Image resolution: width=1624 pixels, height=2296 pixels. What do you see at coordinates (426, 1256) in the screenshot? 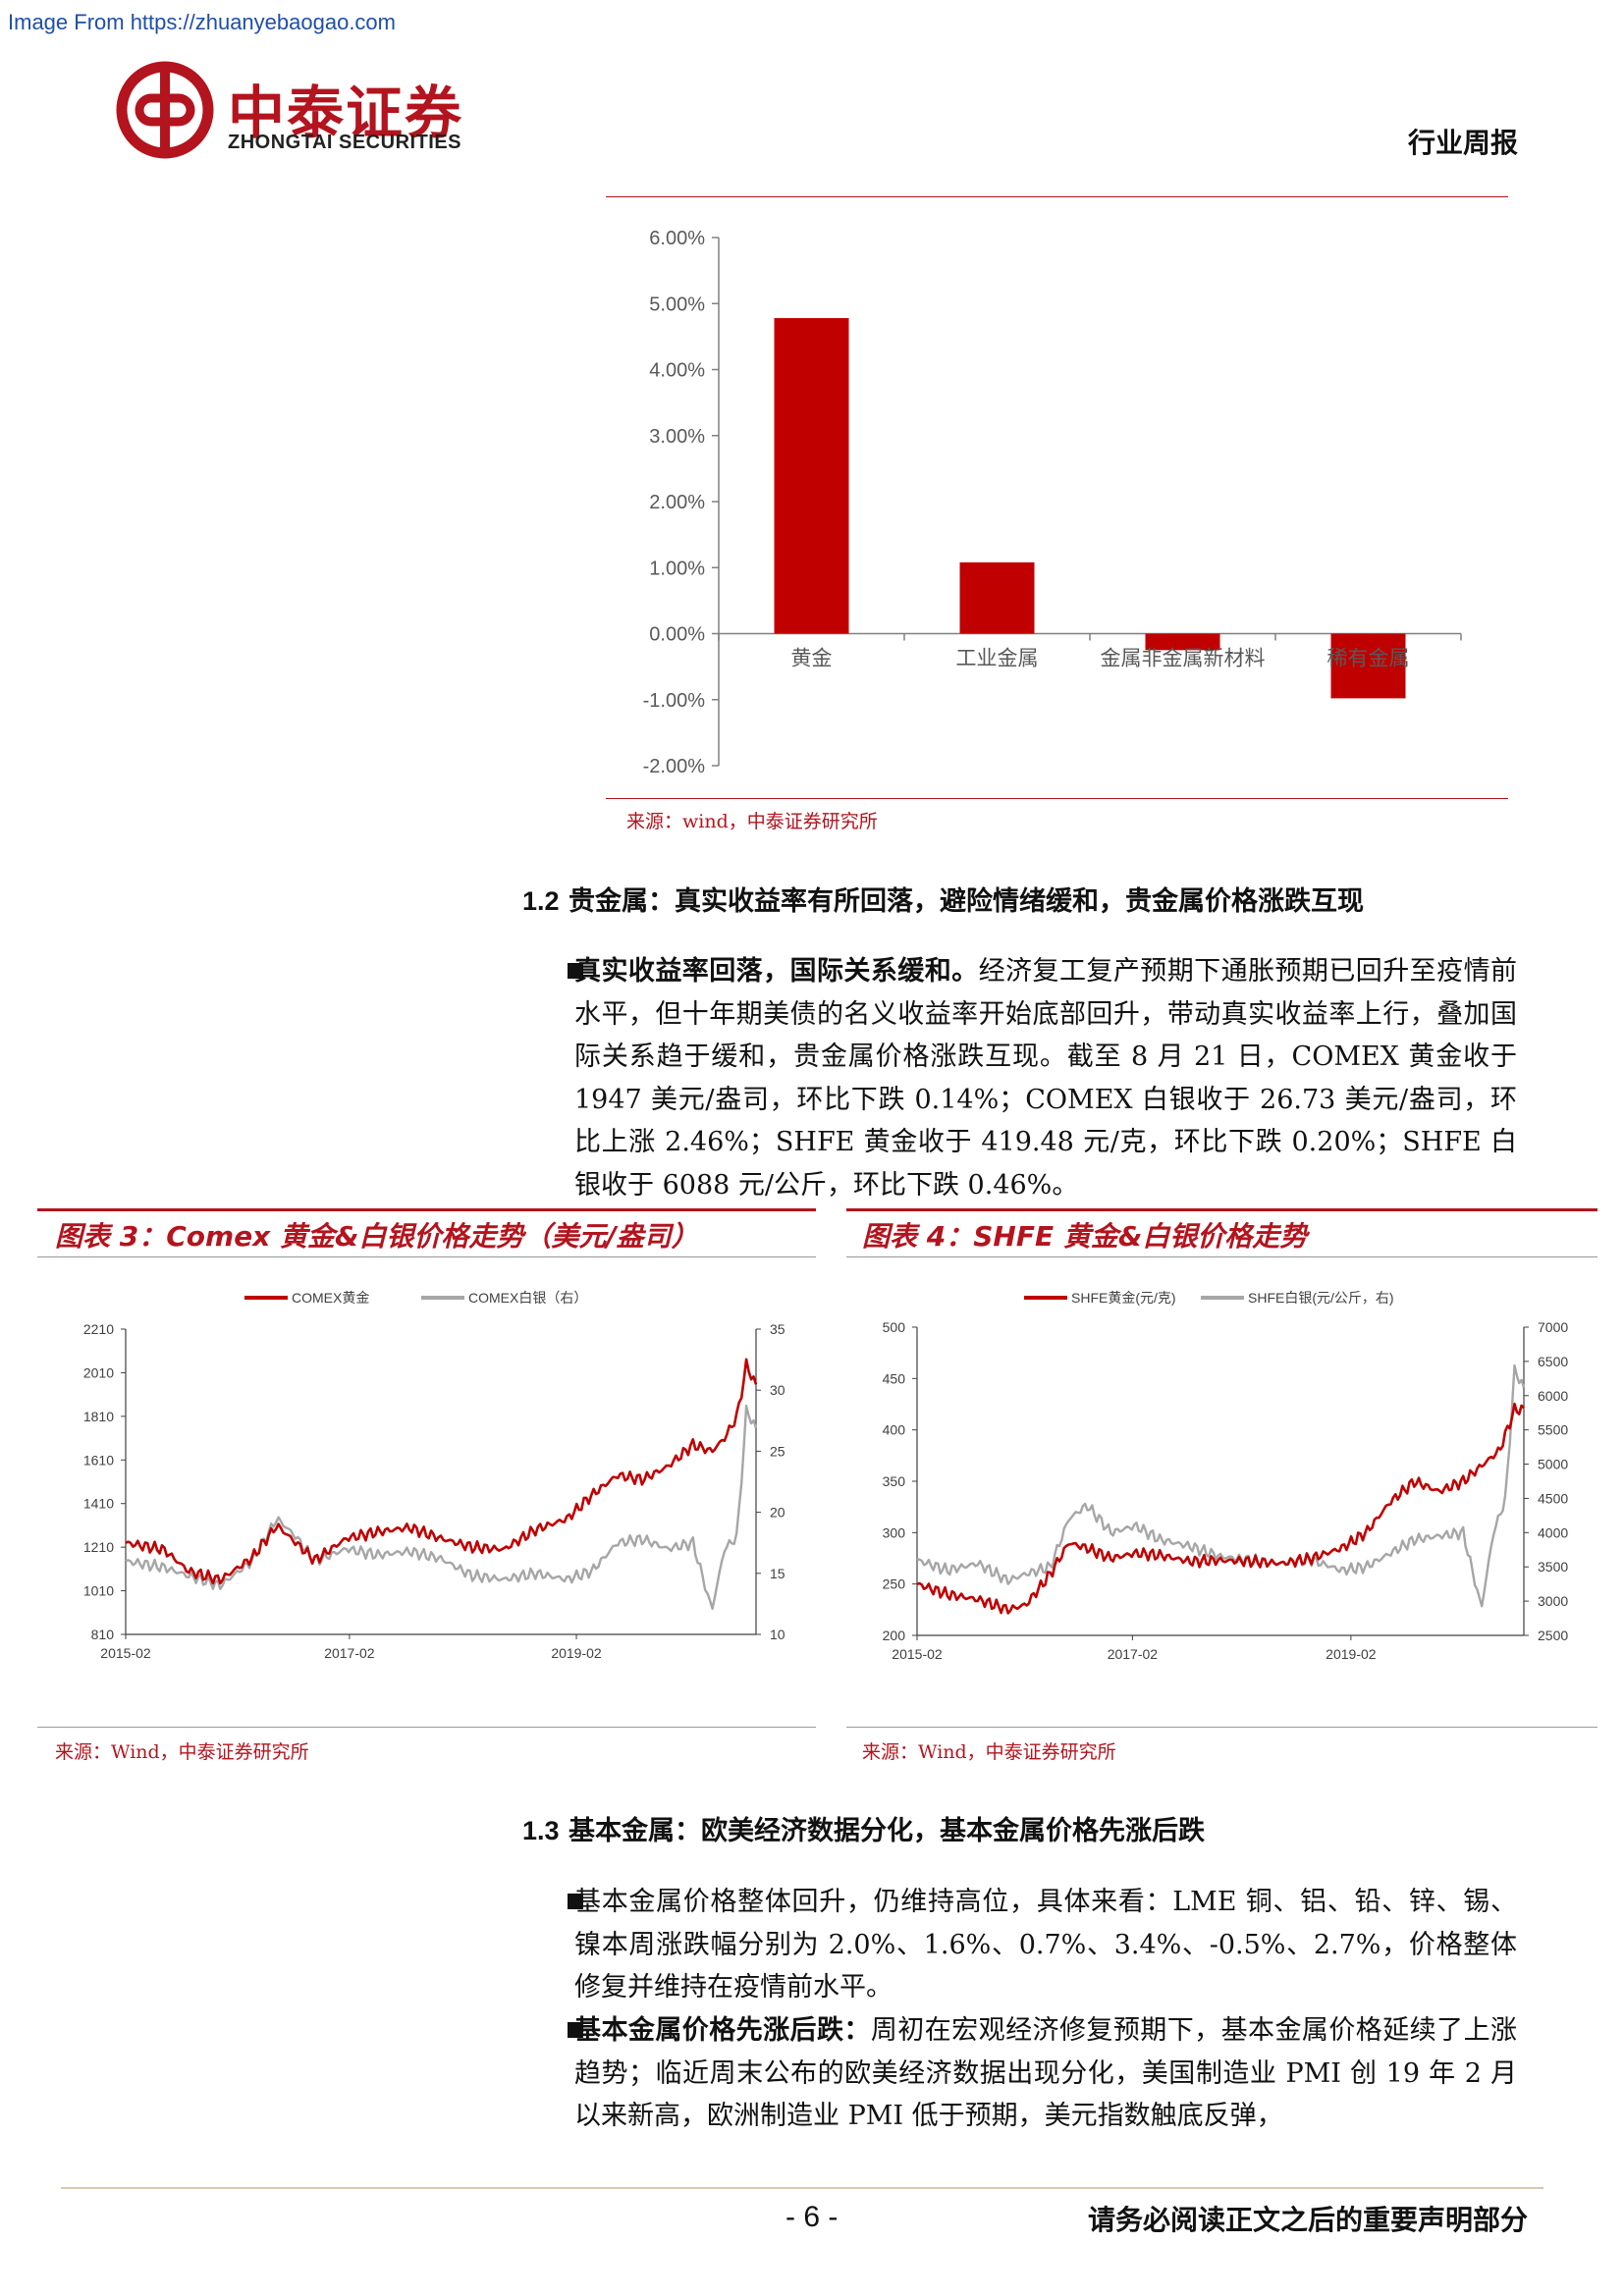
I see `figure3-title-rule` at bounding box center [426, 1256].